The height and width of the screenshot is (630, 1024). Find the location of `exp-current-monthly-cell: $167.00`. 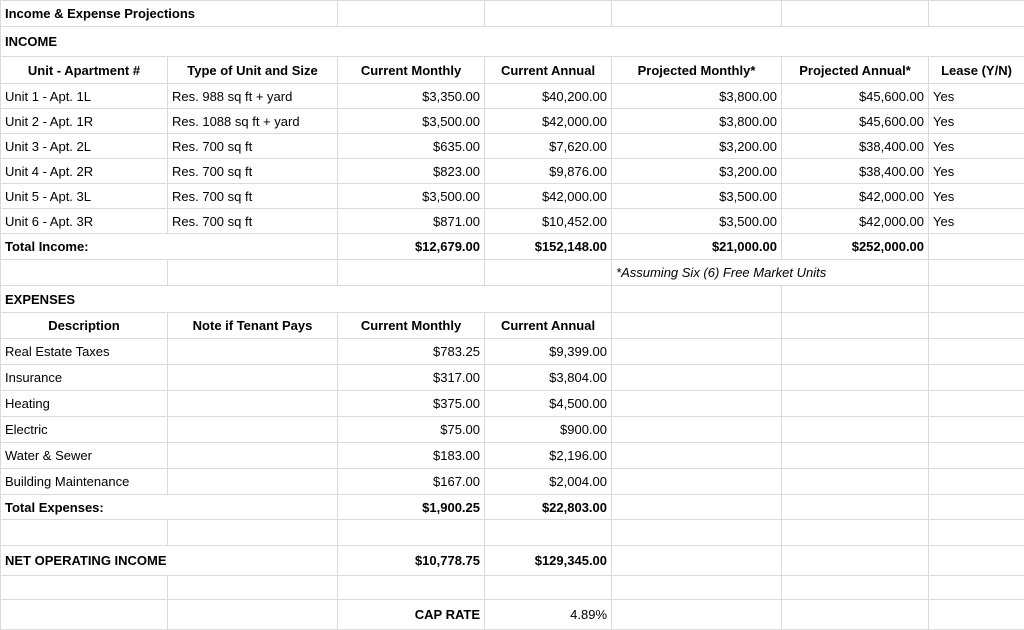

exp-current-monthly-cell: $167.00 is located at coordinates (411, 481).